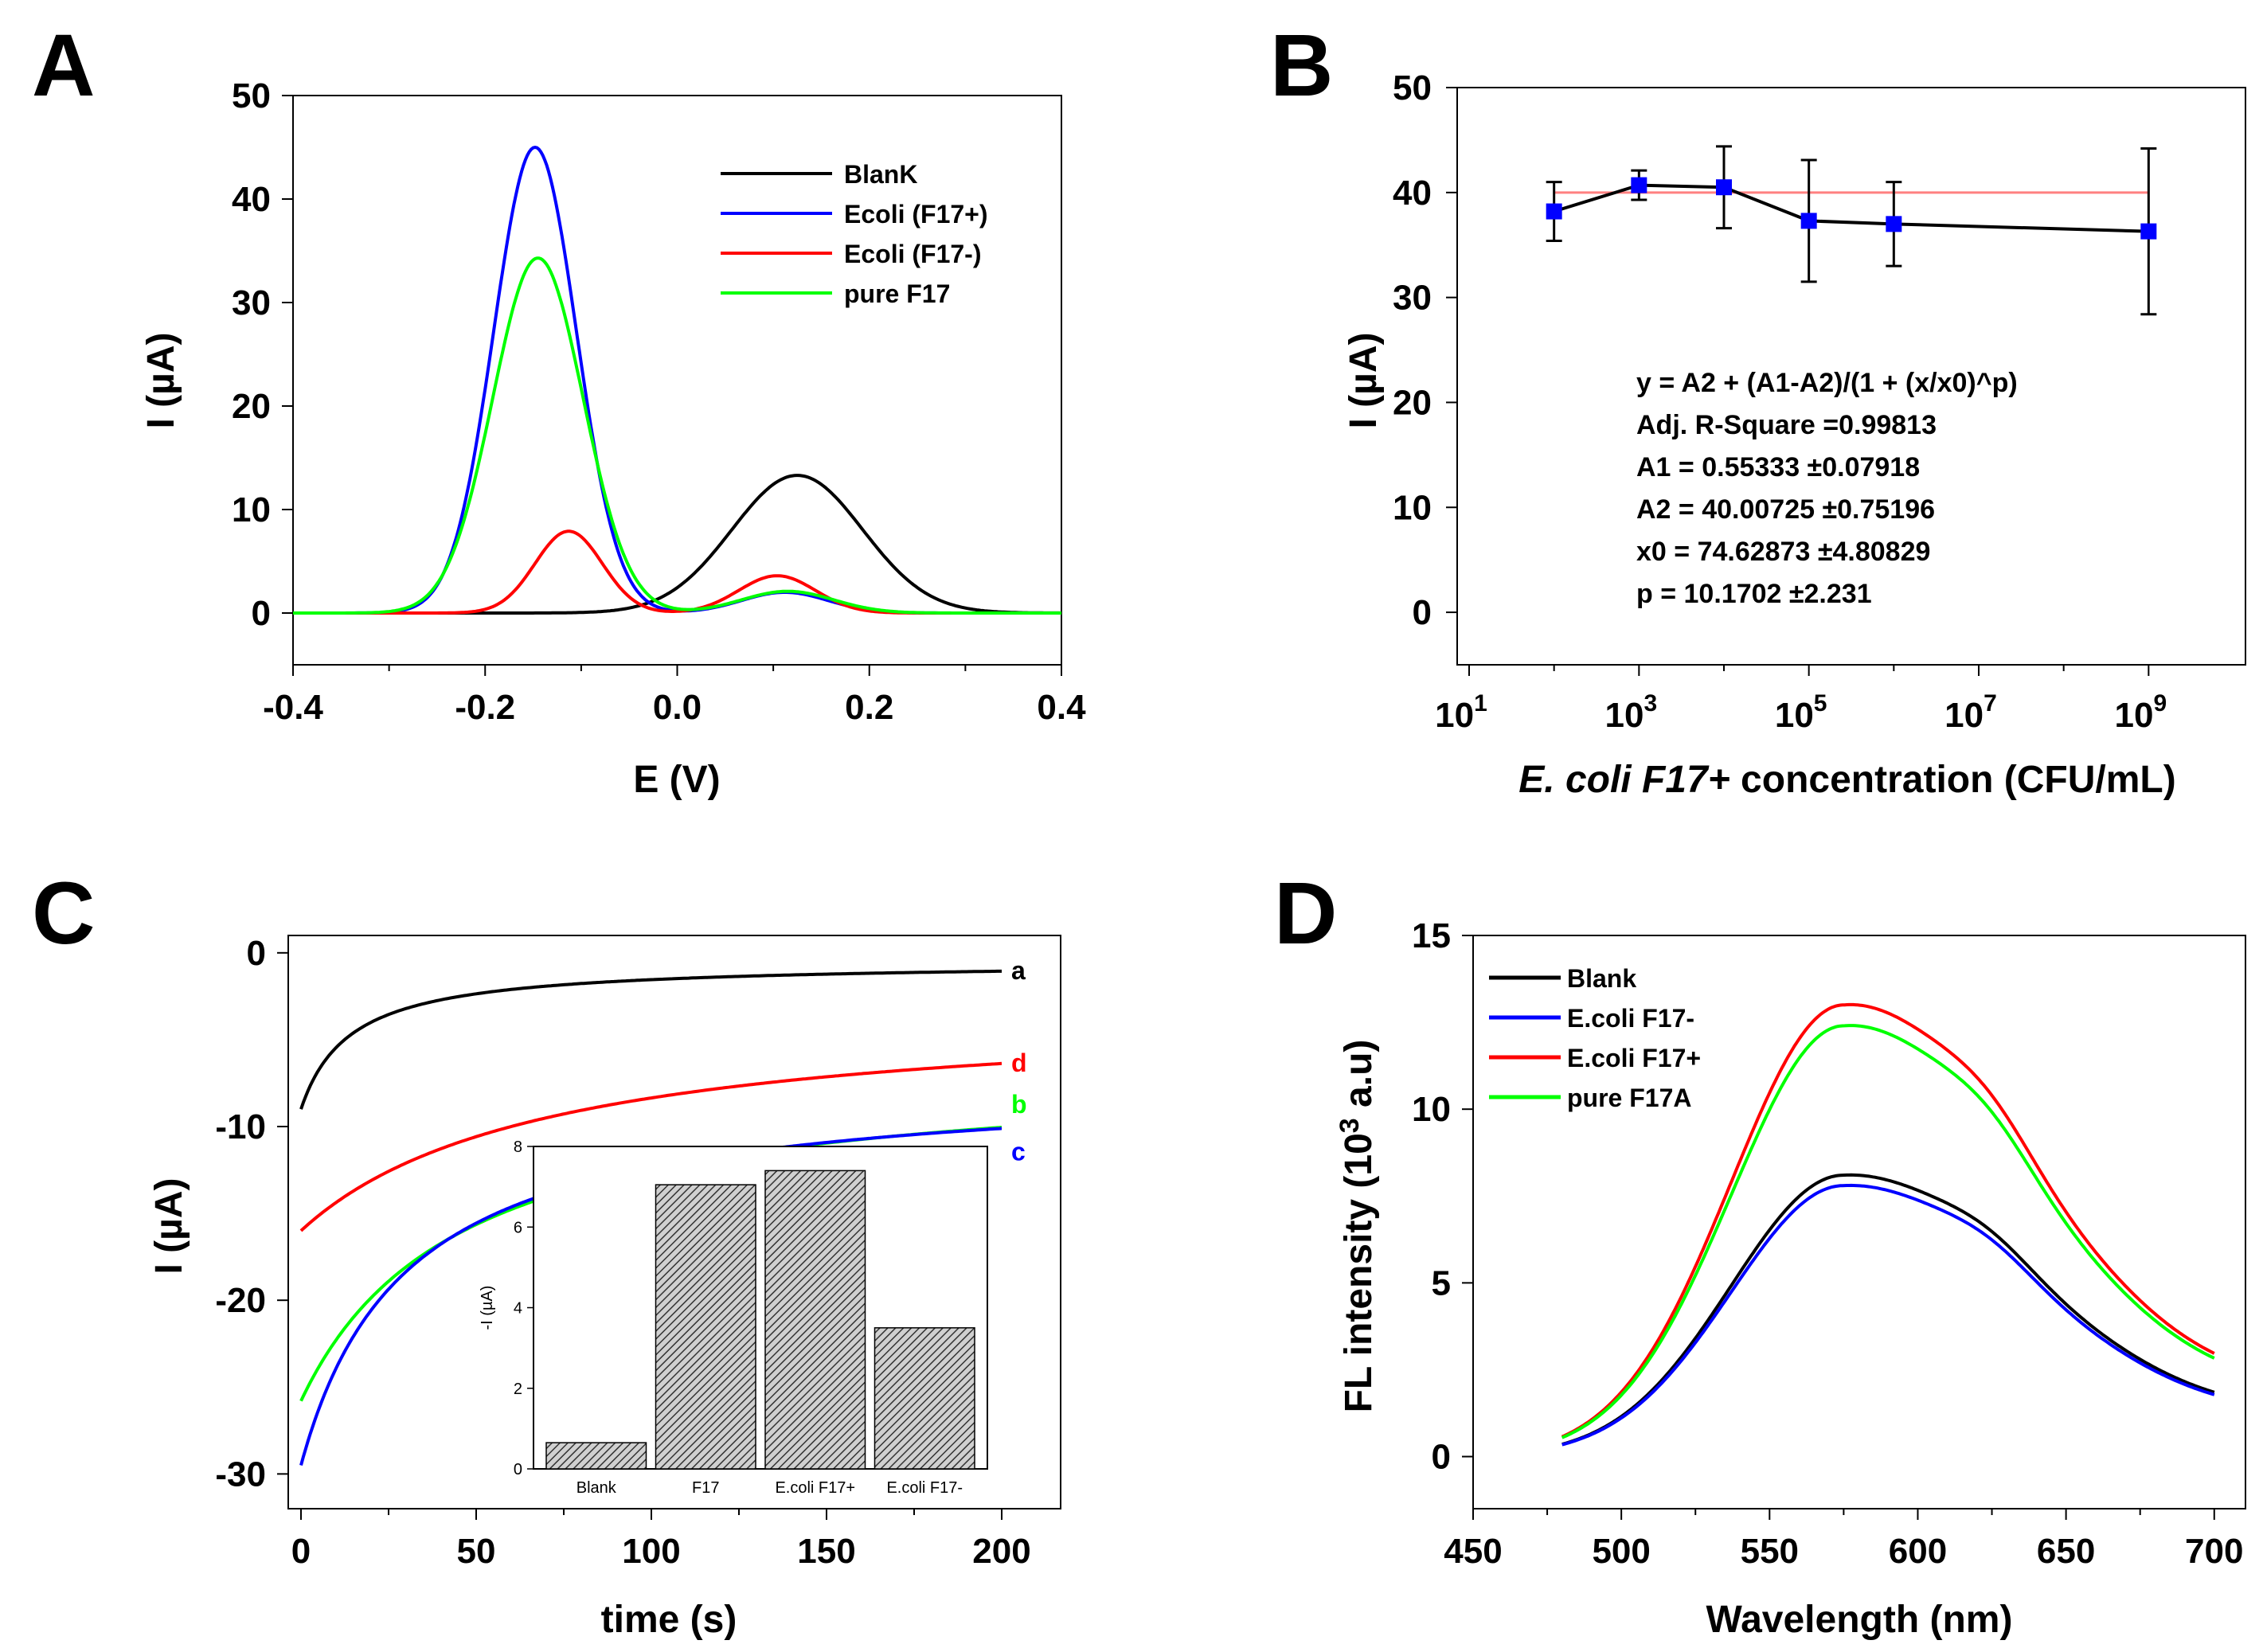 The height and width of the screenshot is (1652, 2263). What do you see at coordinates (678, 707) in the screenshot?
I see `chart-a-x-tick-label: 0.0` at bounding box center [678, 707].